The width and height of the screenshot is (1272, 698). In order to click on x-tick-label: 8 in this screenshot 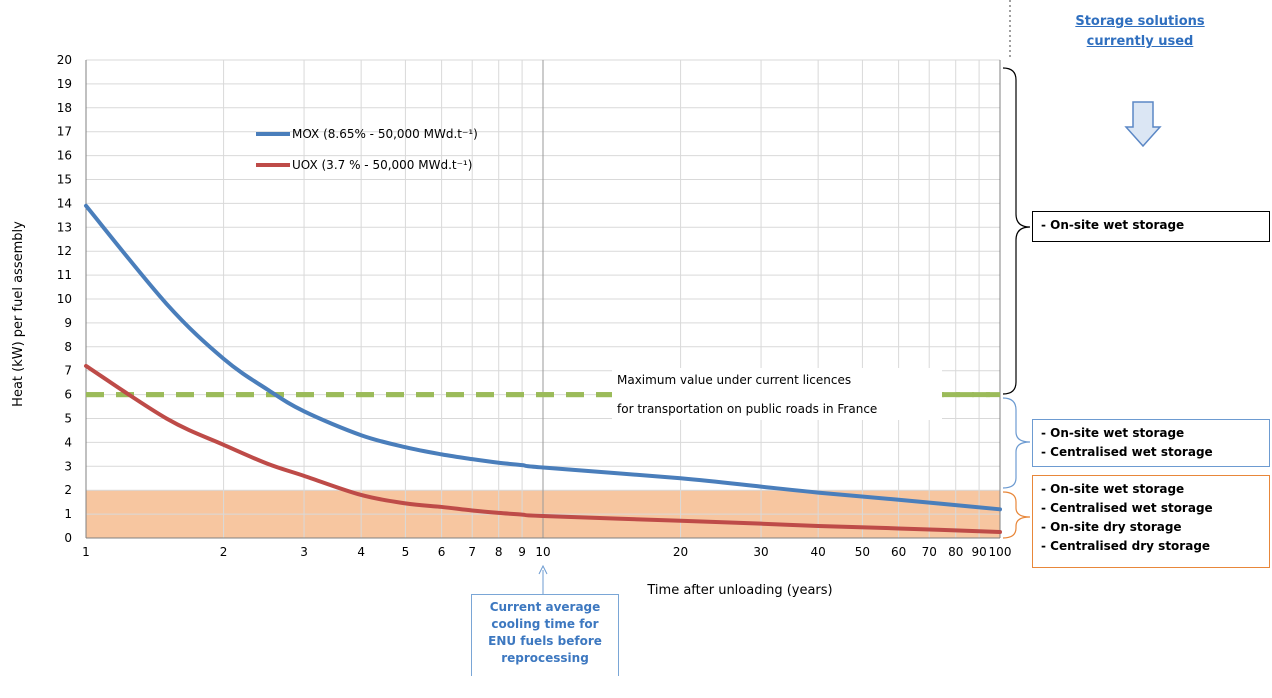, I will do `click(499, 552)`.